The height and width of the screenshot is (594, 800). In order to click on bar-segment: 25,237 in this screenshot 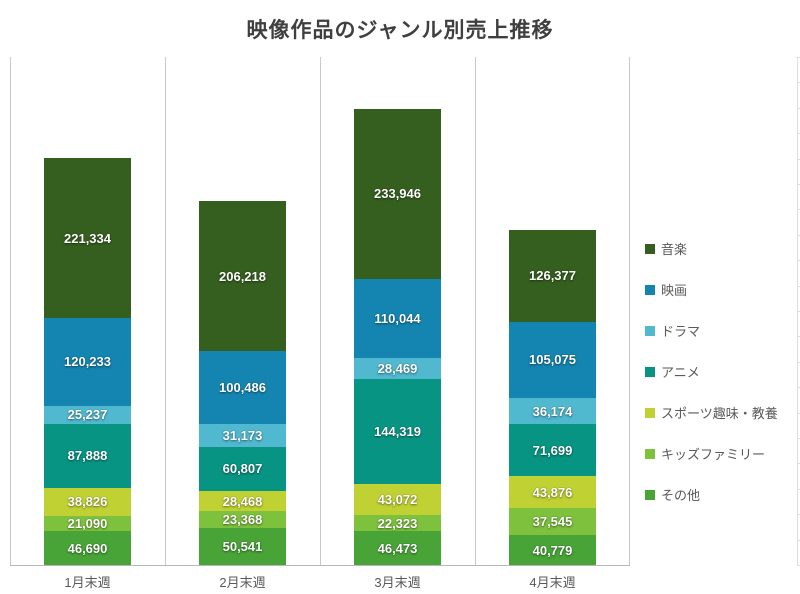, I will do `click(87, 414)`.